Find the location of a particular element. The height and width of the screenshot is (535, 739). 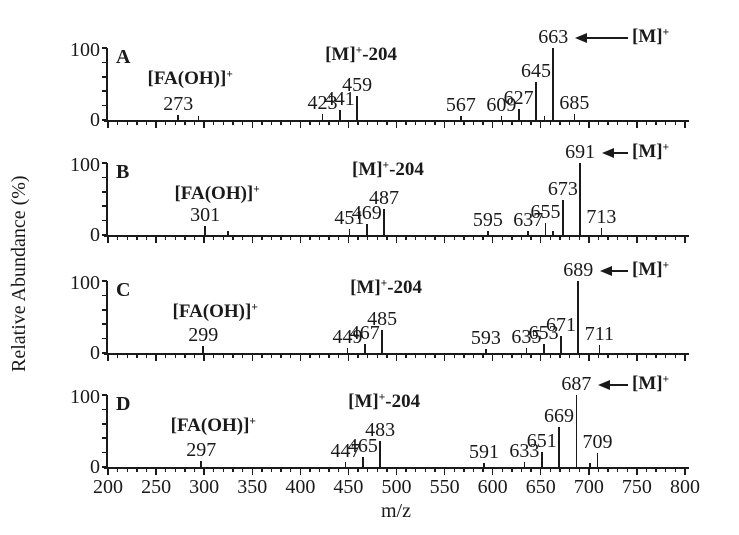

peak-mz-label: 485 is located at coordinates (382, 318).